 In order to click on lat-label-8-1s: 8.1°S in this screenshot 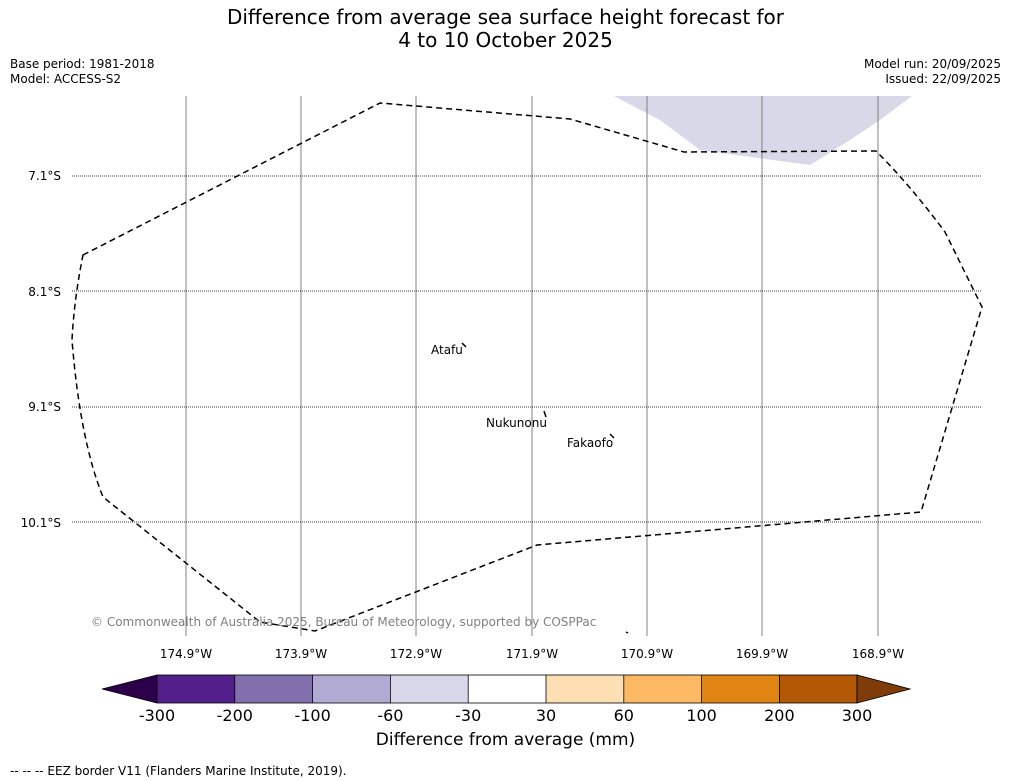, I will do `click(44, 292)`.